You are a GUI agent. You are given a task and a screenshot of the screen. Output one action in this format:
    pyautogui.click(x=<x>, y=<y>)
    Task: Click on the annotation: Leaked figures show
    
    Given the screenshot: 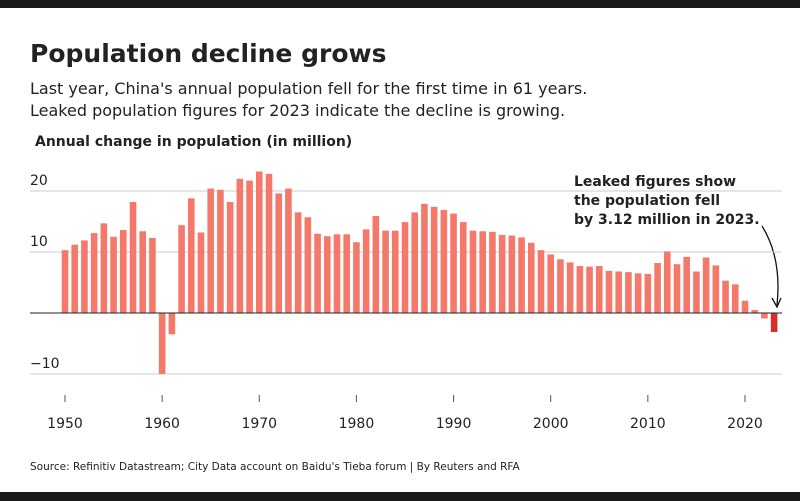 What is the action you would take?
    pyautogui.click(x=655, y=182)
    